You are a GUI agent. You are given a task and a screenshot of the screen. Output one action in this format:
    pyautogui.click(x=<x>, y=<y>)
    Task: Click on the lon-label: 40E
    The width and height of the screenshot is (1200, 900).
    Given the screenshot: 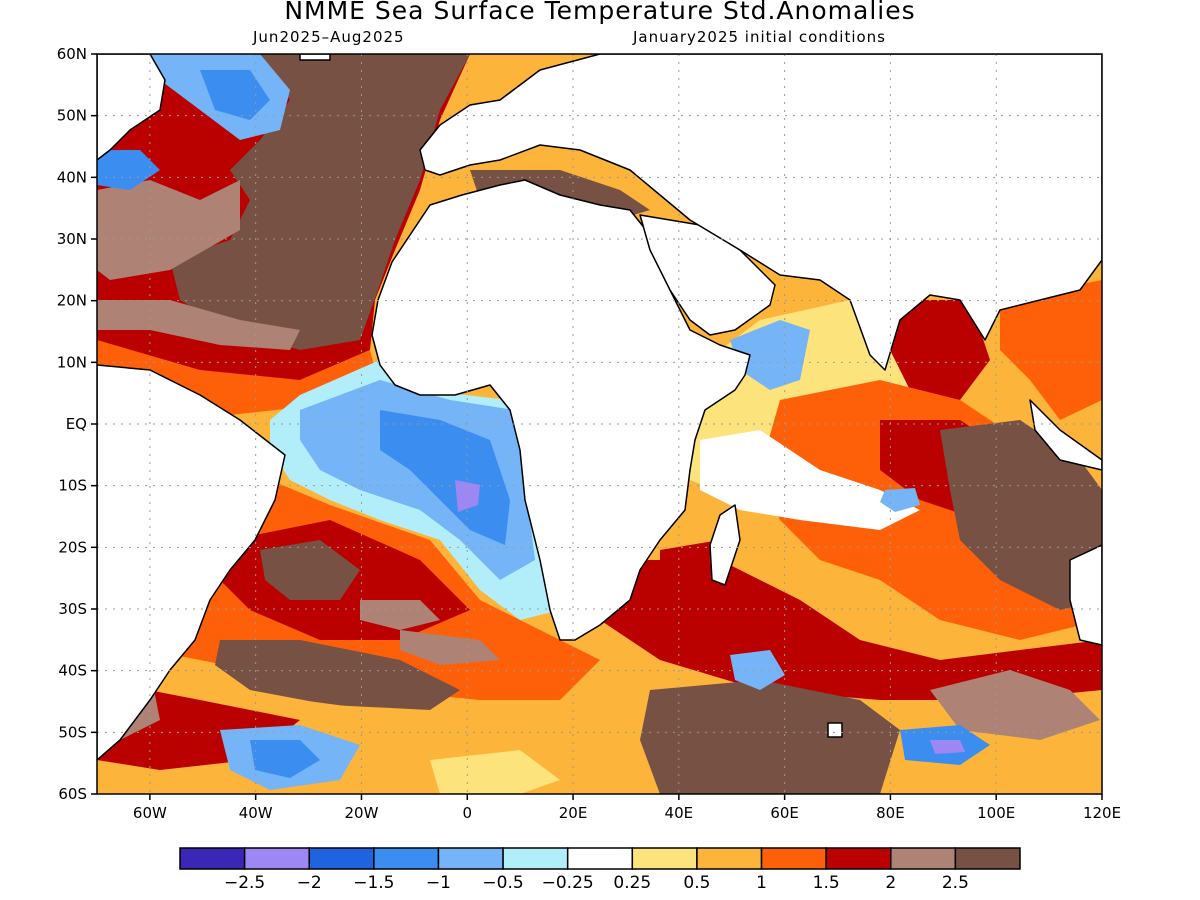 What is the action you would take?
    pyautogui.click(x=679, y=813)
    